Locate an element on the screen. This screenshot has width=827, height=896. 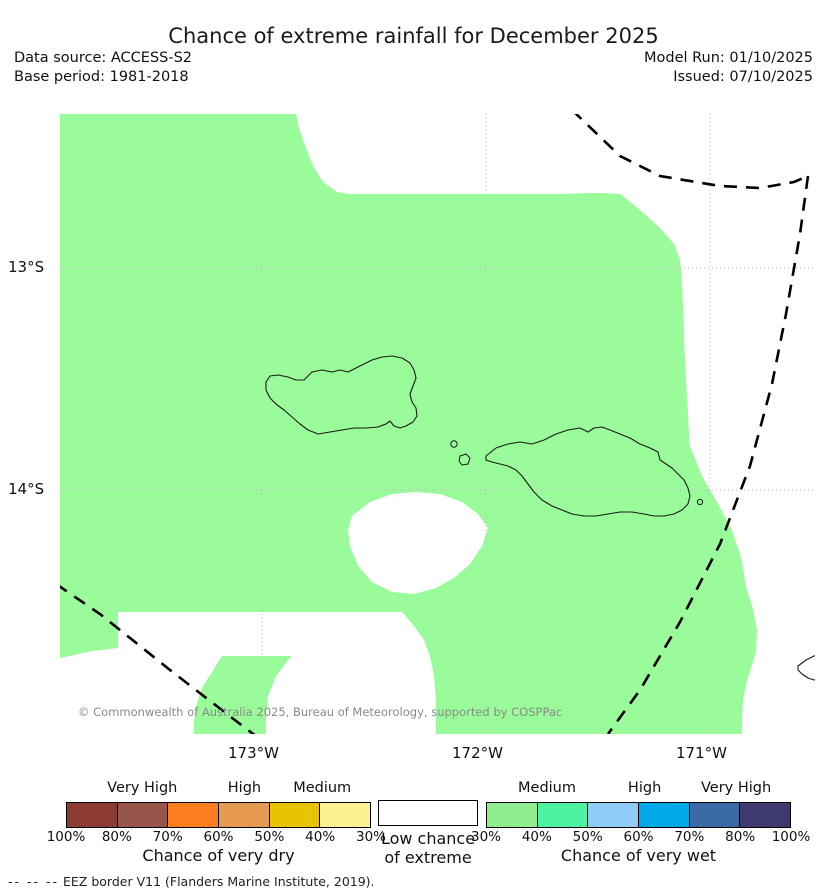
legend-wet-category-medium: Medium is located at coordinates (547, 788).